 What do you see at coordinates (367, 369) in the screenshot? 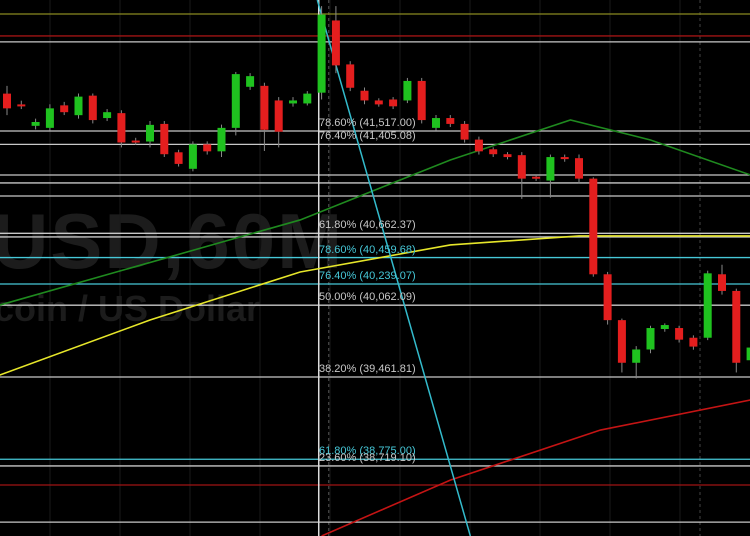
I see `fib-level-label: 38.20% (39,461.81)` at bounding box center [367, 369].